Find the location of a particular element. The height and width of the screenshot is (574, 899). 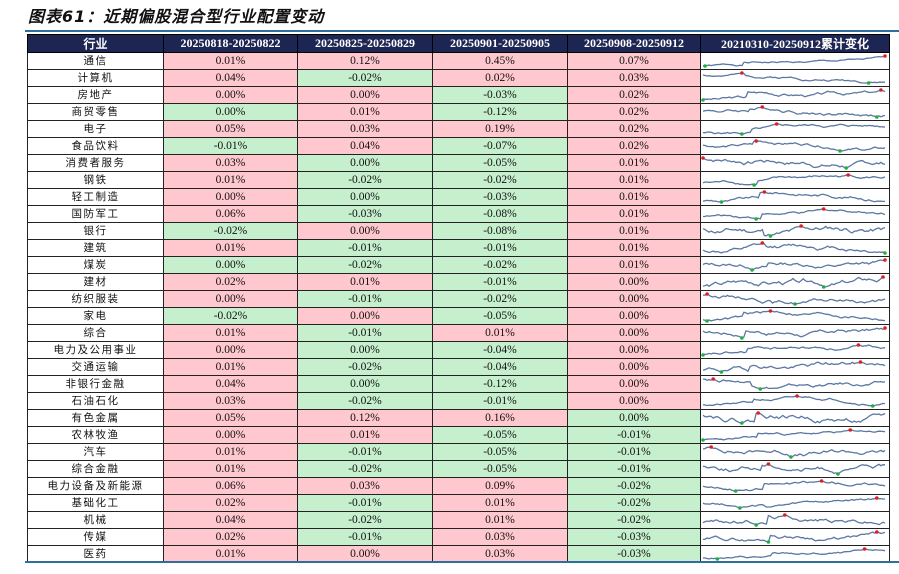

industry-name: 建材 is located at coordinates (95, 282).